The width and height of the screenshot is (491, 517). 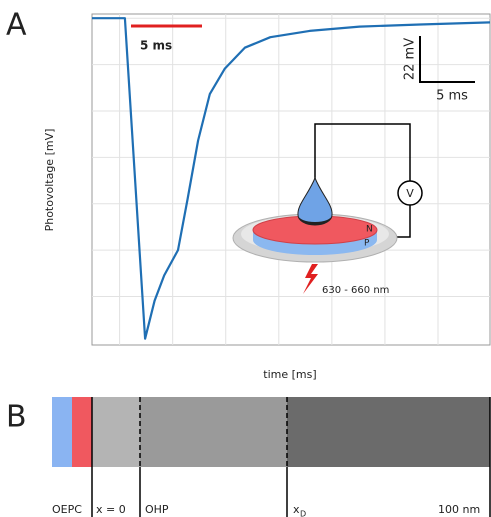 I want to click on x-axis-label: time [ms], so click(x=289, y=374).